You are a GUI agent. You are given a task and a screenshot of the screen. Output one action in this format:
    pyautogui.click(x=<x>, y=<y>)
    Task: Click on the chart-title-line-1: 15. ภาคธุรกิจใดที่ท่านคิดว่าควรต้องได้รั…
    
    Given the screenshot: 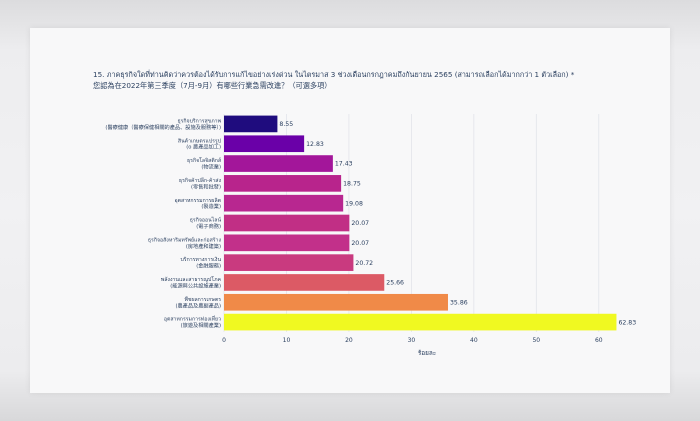 What is the action you would take?
    pyautogui.click(x=334, y=74)
    